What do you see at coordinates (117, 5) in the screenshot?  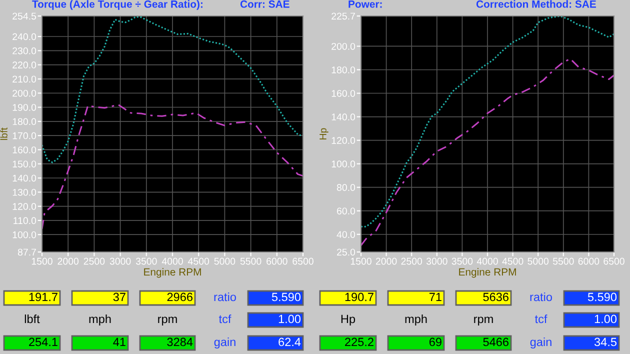 I see `chart-title: Torque (Axle Torque ÷ Gear Ratio):` at bounding box center [117, 5].